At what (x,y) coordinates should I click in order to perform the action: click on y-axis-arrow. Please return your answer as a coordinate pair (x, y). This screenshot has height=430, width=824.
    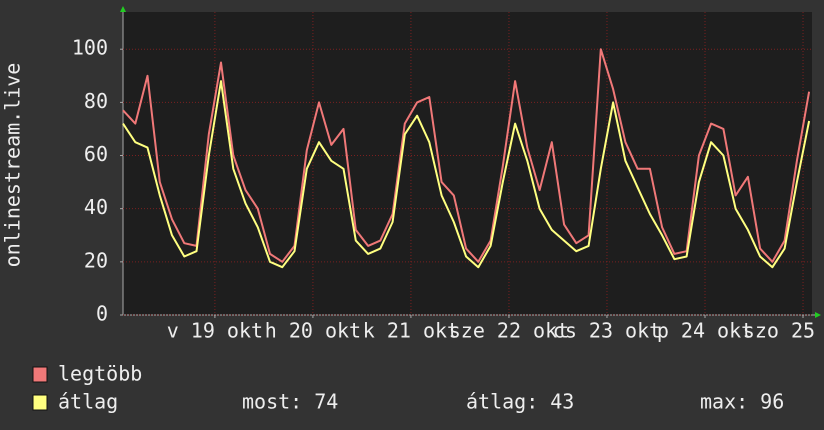
    Looking at the image, I should click on (123, 9).